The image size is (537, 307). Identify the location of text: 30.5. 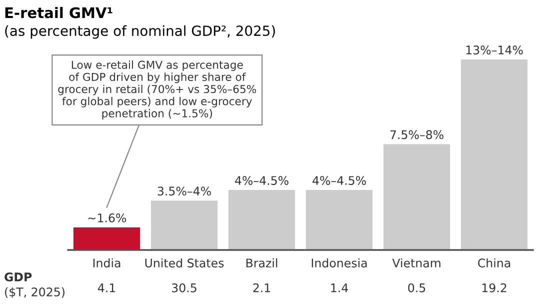
(184, 287).